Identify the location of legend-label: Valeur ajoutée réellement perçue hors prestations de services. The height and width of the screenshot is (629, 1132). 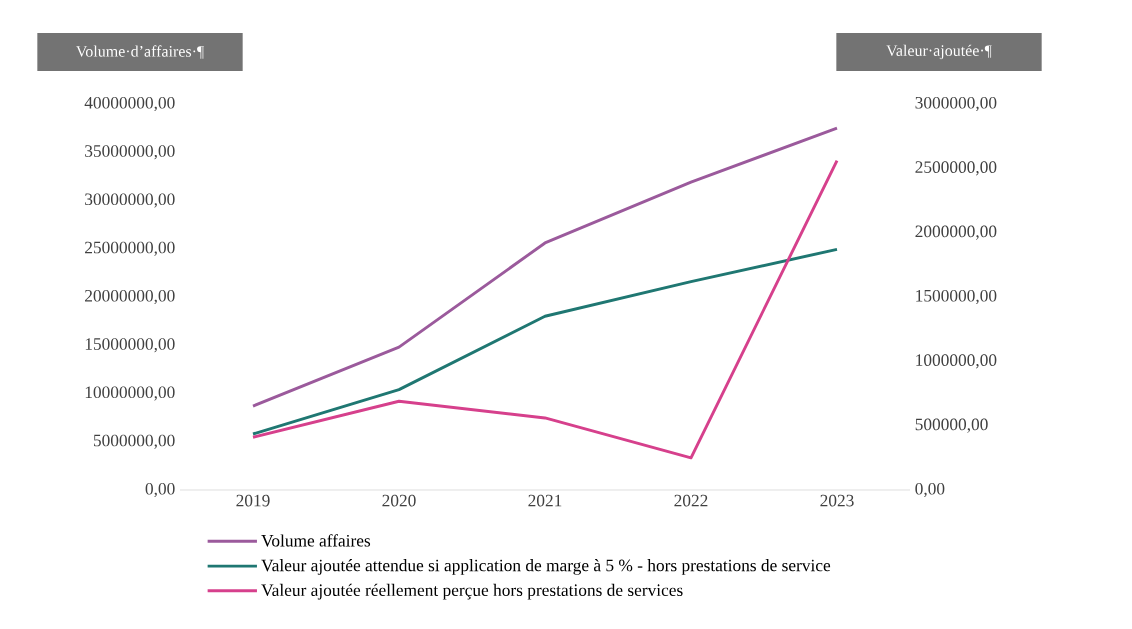
(472, 591).